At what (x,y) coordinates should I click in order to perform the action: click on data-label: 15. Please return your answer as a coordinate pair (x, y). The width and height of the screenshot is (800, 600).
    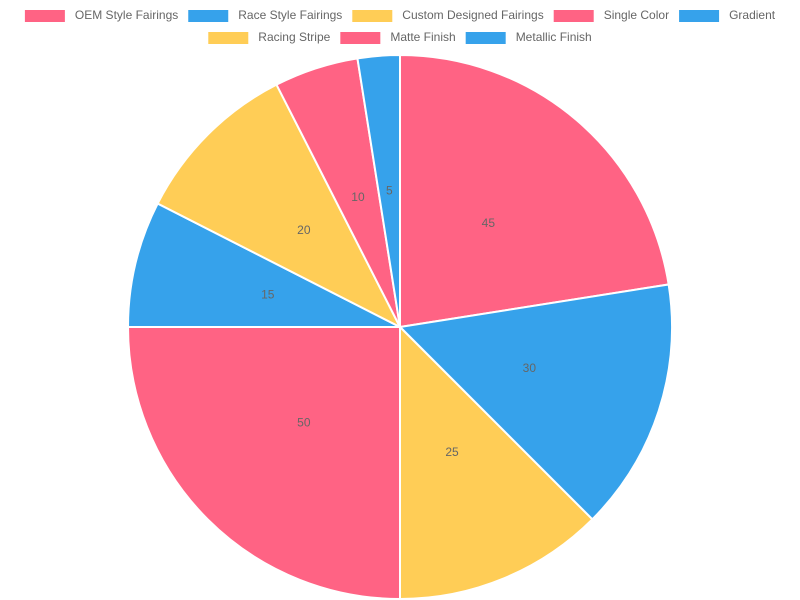
    Looking at the image, I should click on (268, 294).